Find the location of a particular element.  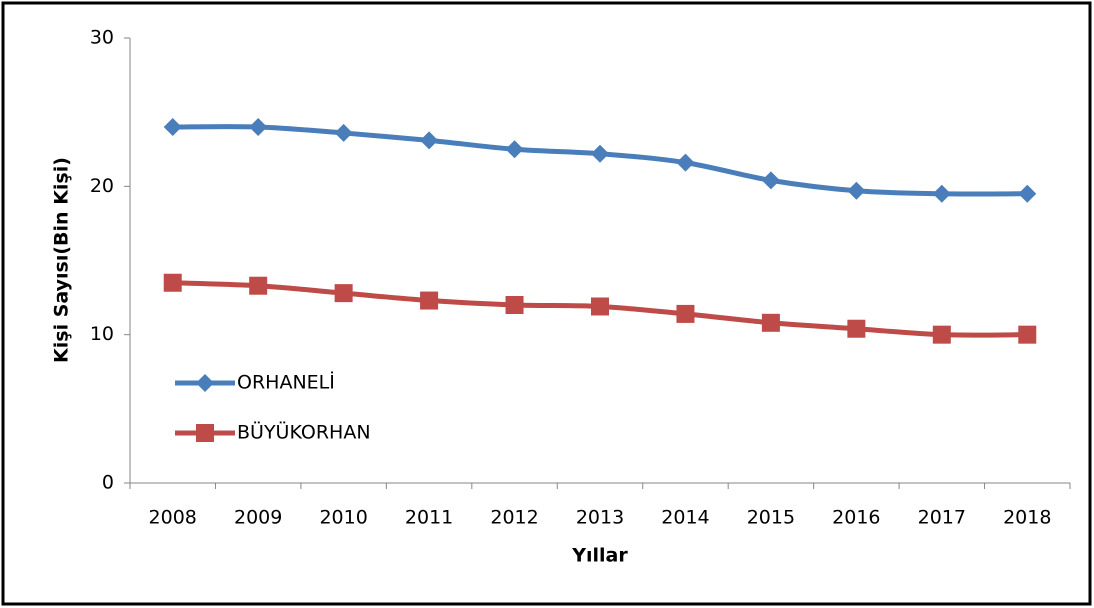

legend-label: BÜYÜKORHAN is located at coordinates (304, 432).